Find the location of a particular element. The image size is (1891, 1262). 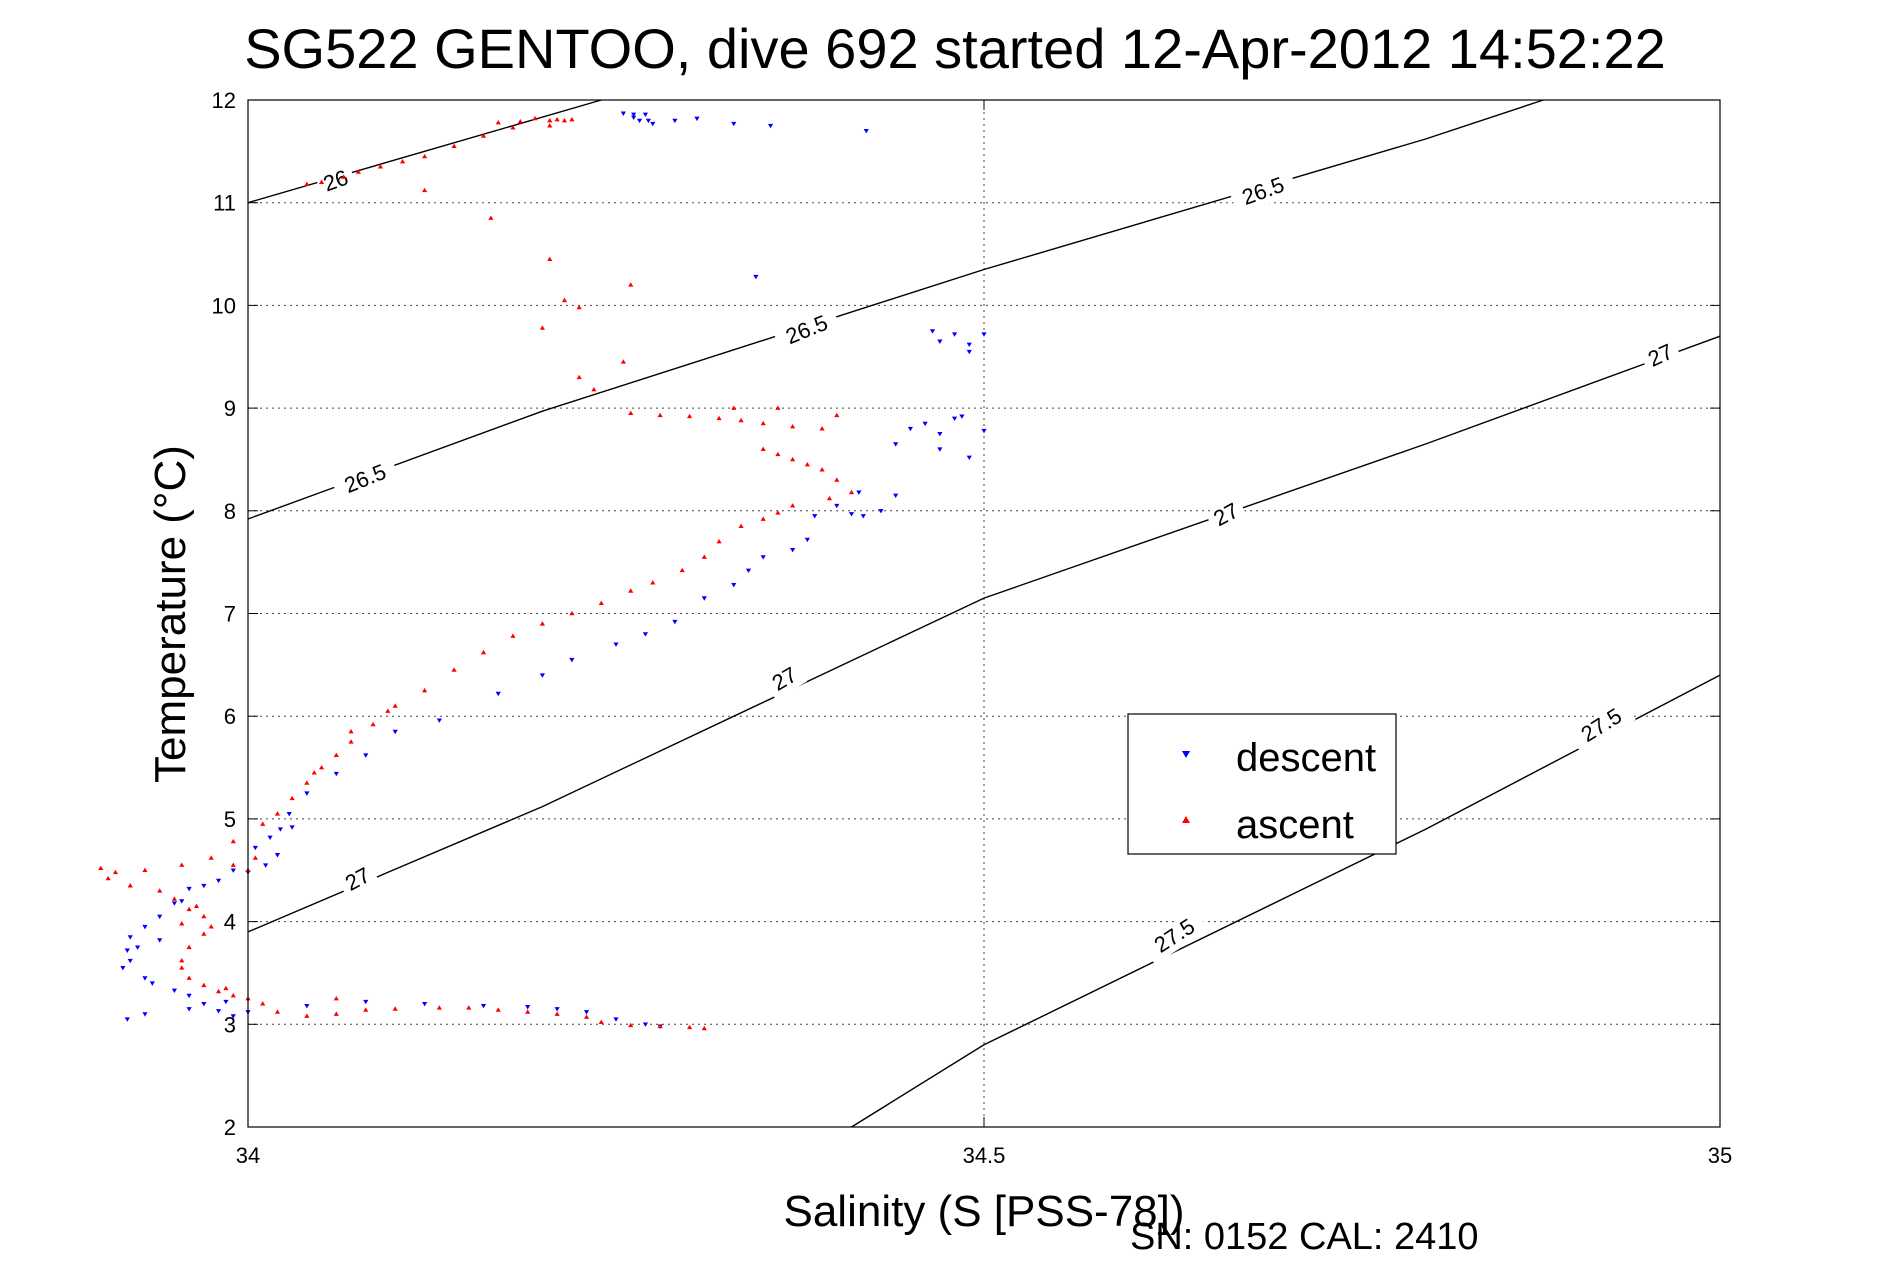

y-tick-label: 9 is located at coordinates (230, 408).